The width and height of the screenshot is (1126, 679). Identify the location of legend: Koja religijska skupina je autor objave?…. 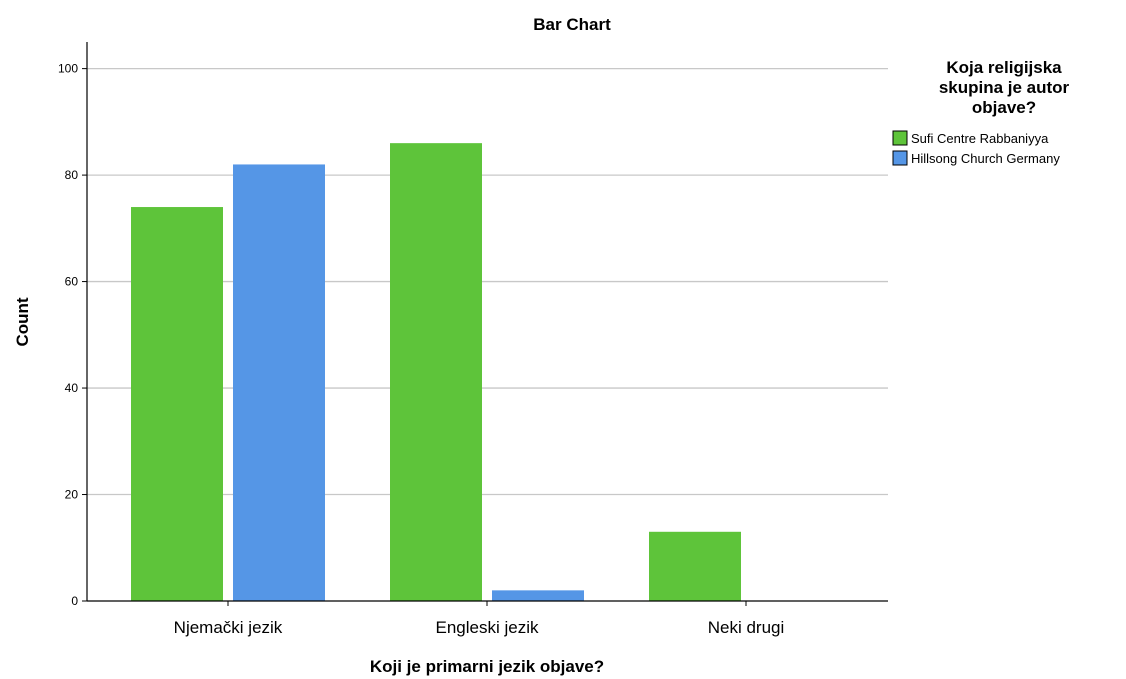
(981, 112).